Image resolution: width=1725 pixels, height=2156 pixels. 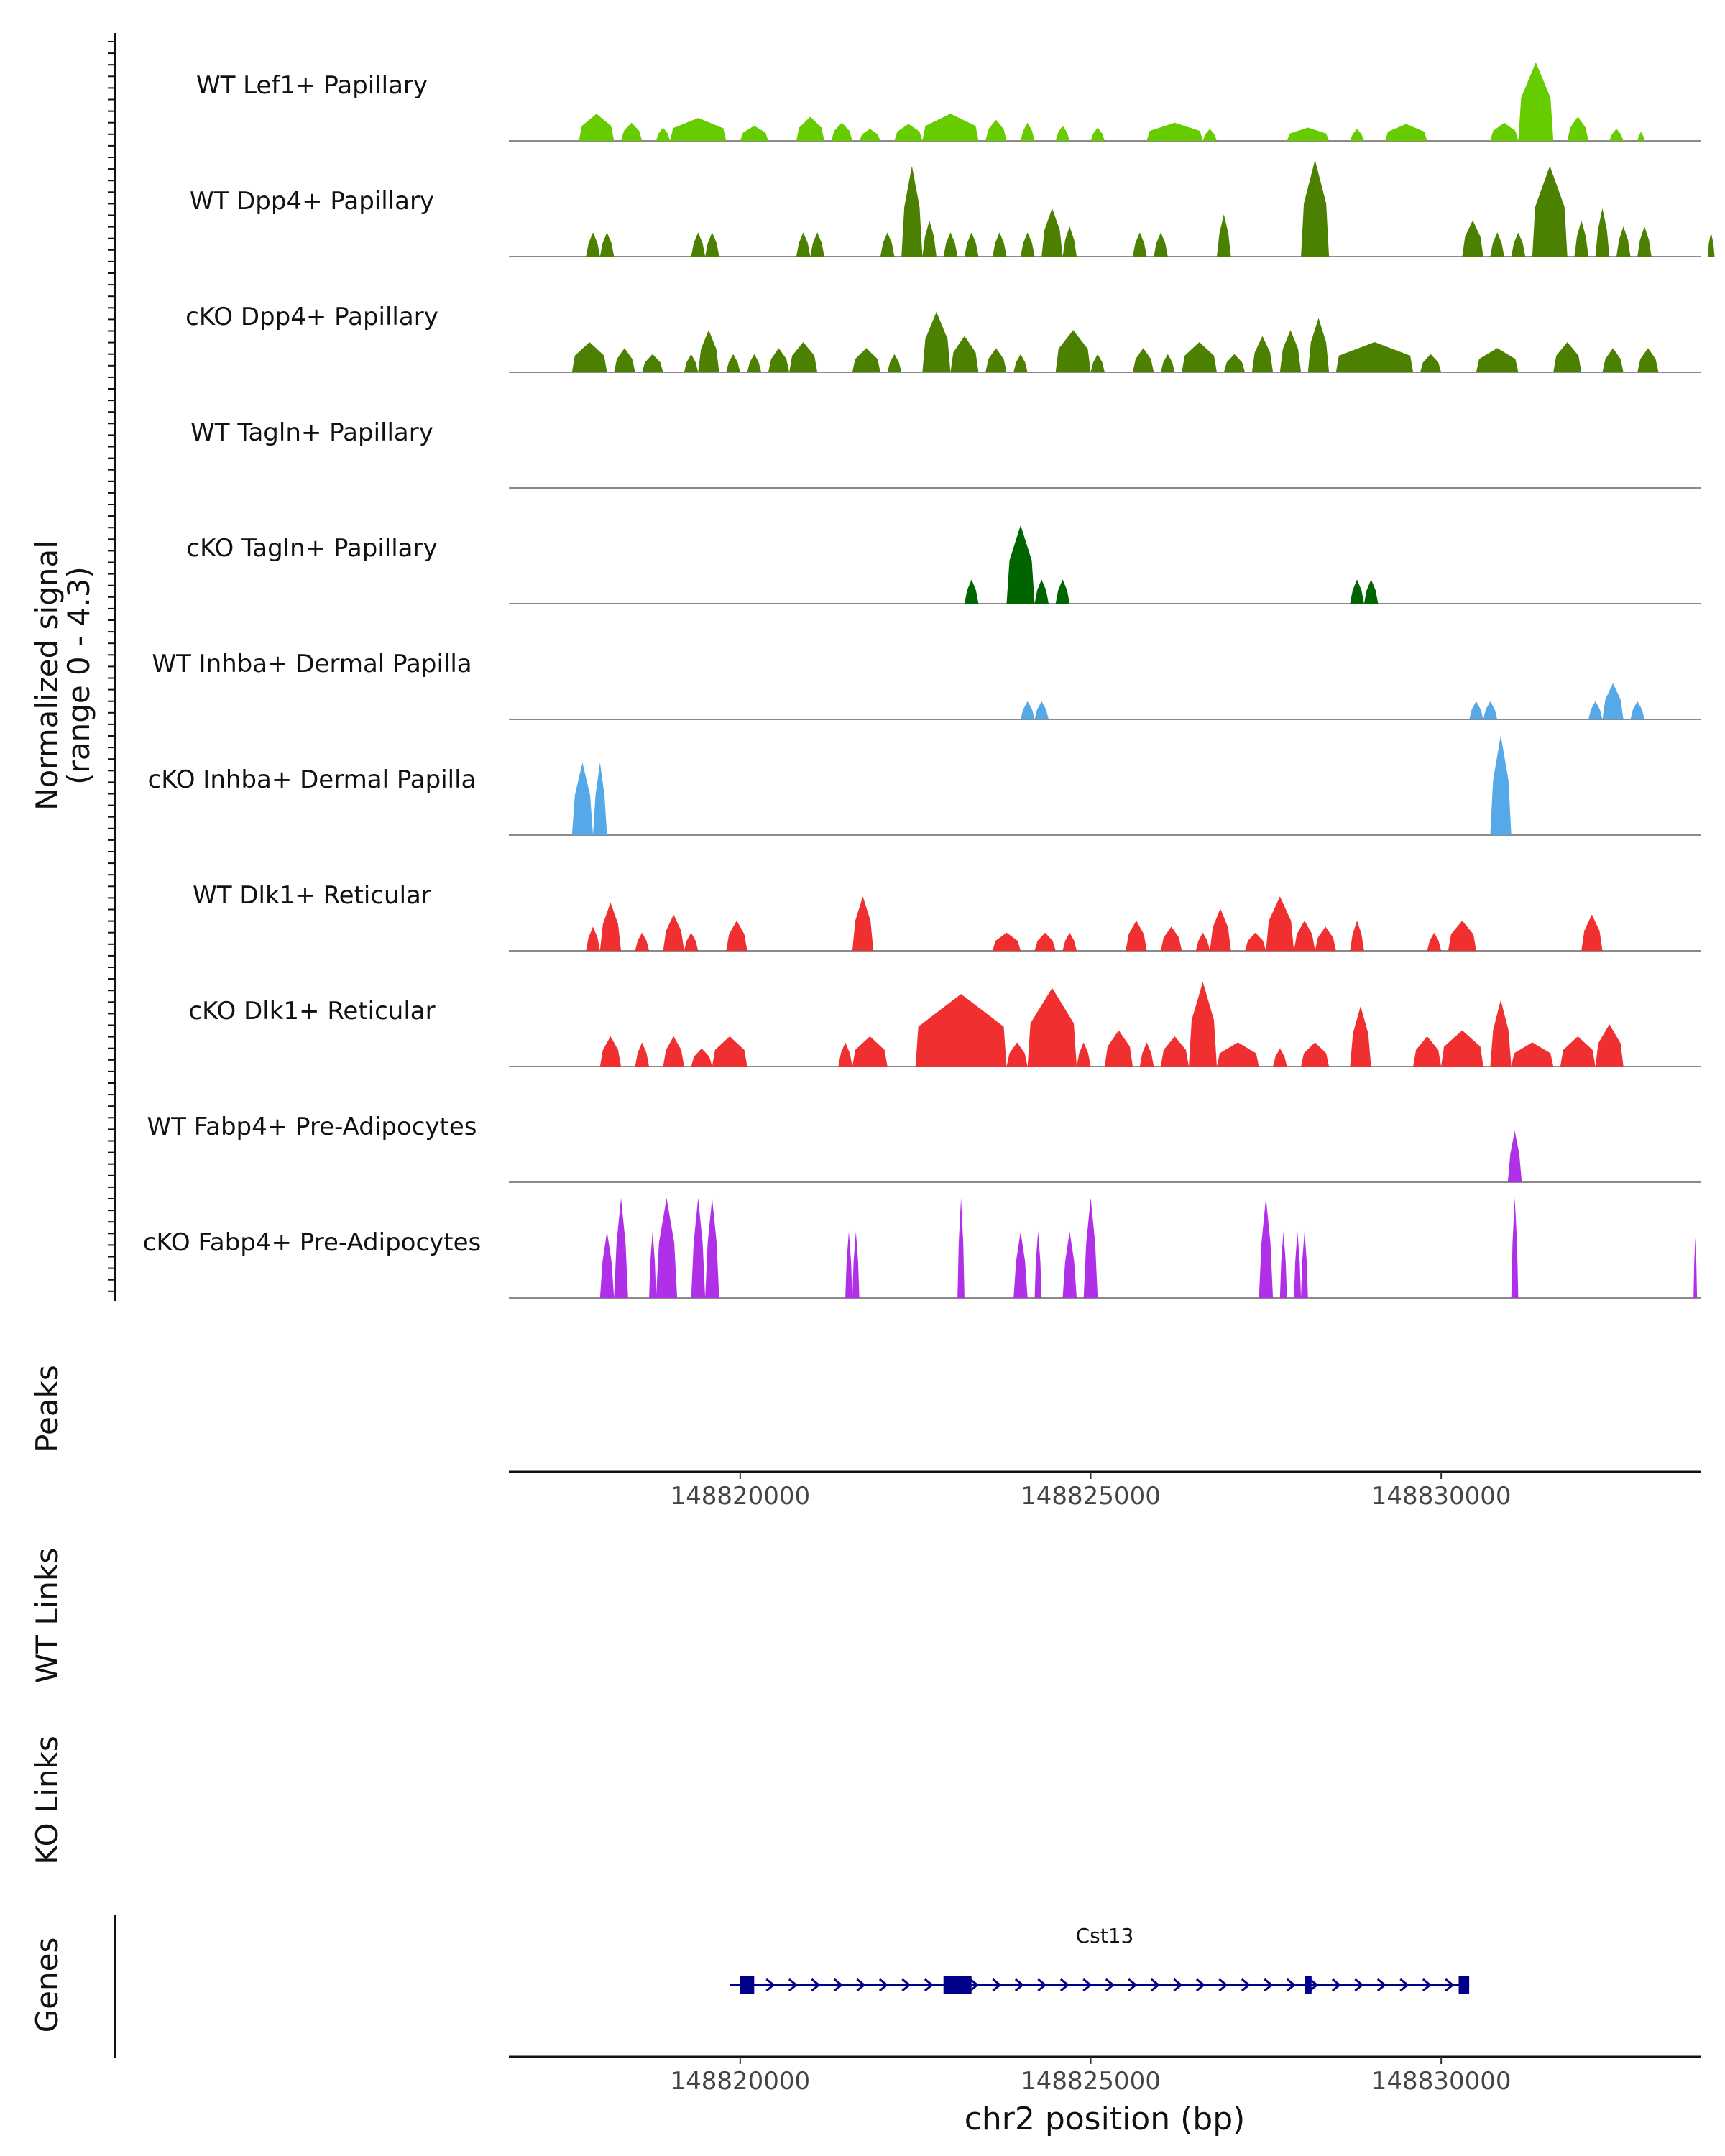 I want to click on track-label: WT Tagln+ Papillary, so click(x=311, y=432).